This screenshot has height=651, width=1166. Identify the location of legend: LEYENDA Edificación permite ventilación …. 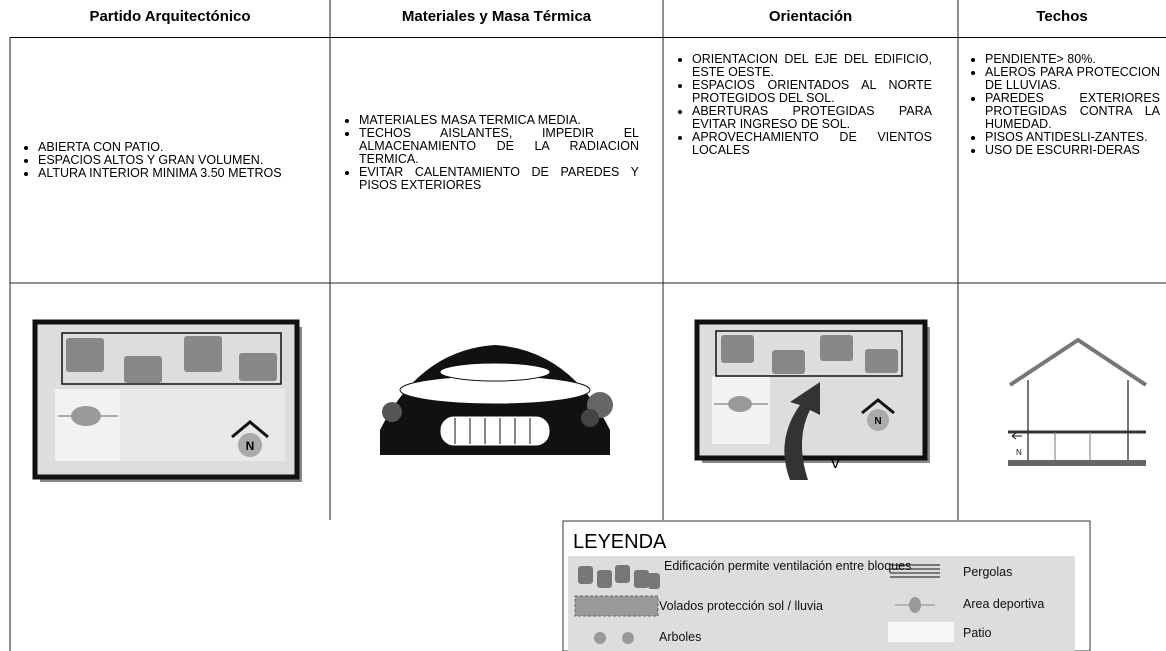
(826, 585).